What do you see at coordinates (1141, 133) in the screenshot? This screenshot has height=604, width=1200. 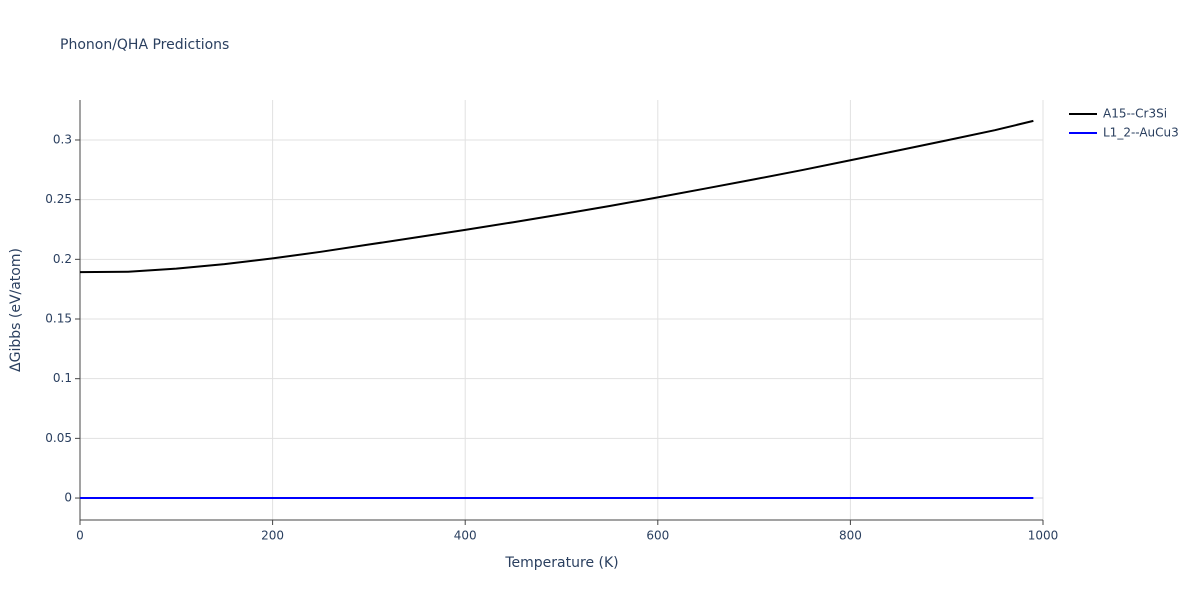 I see `legend-label: L1_2--AuCu3` at bounding box center [1141, 133].